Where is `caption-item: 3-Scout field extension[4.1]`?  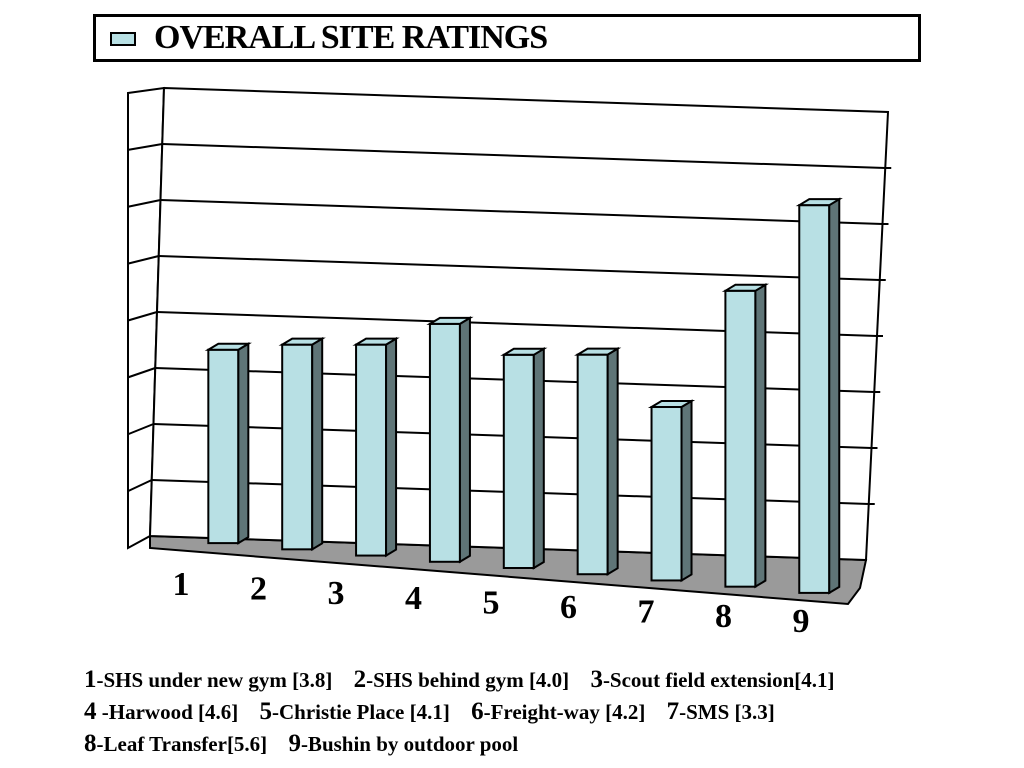
caption-item: 3-Scout field extension[4.1] is located at coordinates (712, 679).